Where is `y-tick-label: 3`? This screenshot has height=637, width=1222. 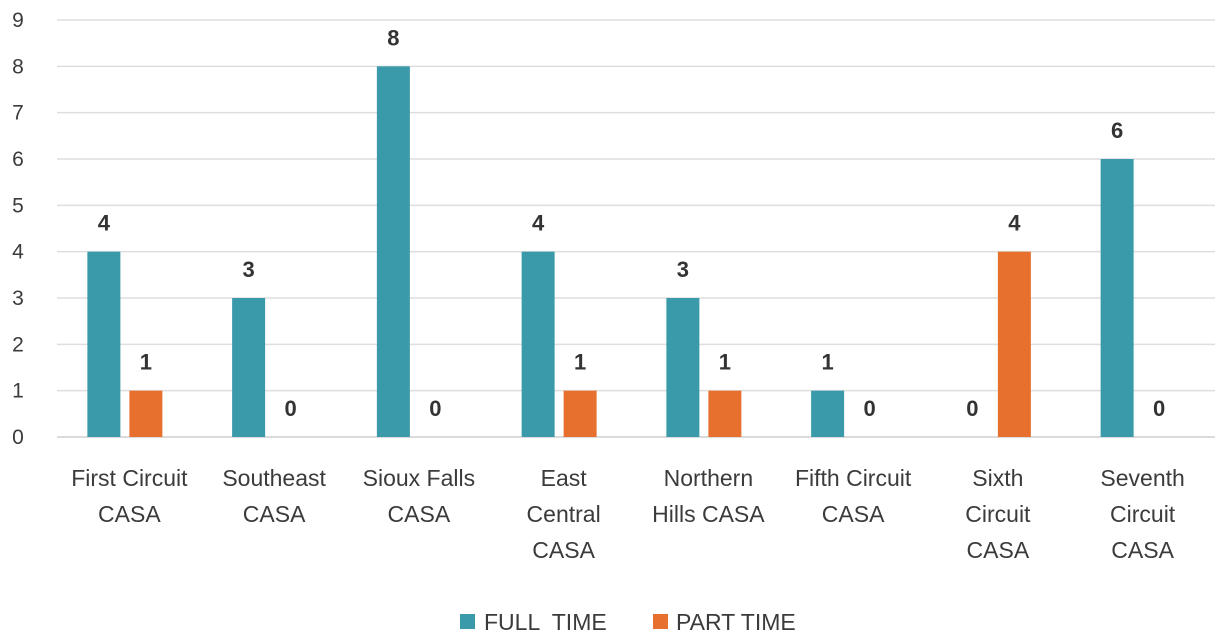 y-tick-label: 3 is located at coordinates (18, 298).